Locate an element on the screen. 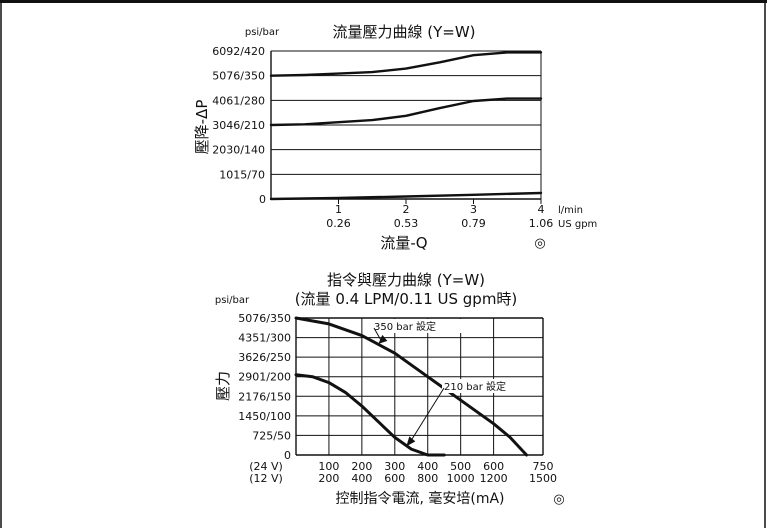 The height and width of the screenshot is (528, 767). chart2-annotation-350-bg is located at coordinates (421, 326).